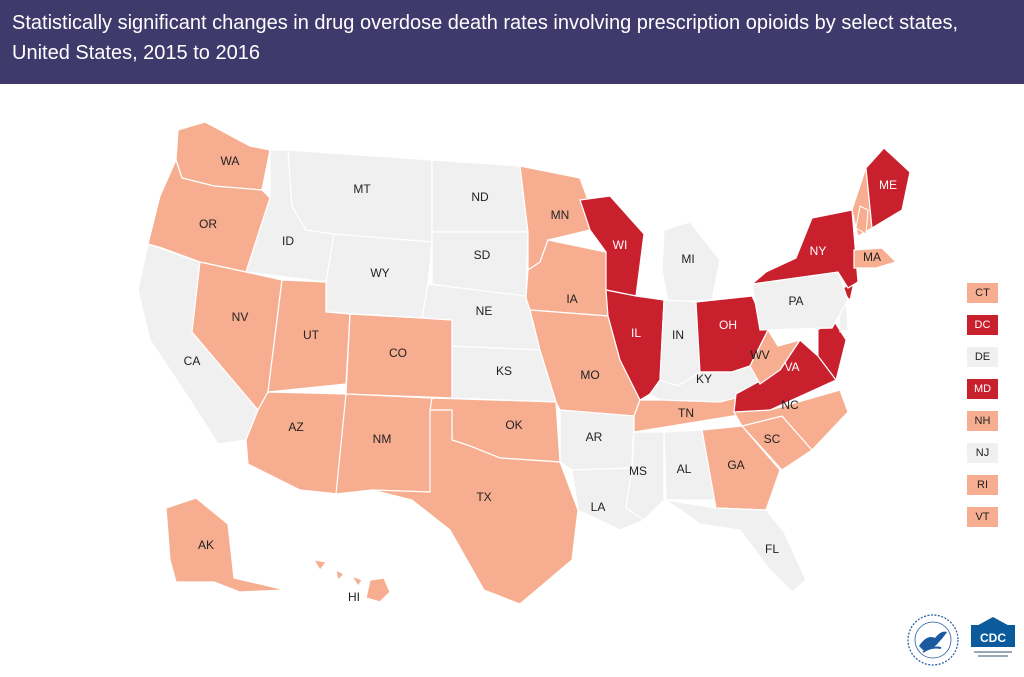  Describe the element at coordinates (288, 241) in the screenshot. I see `state-label-id: ID` at that location.